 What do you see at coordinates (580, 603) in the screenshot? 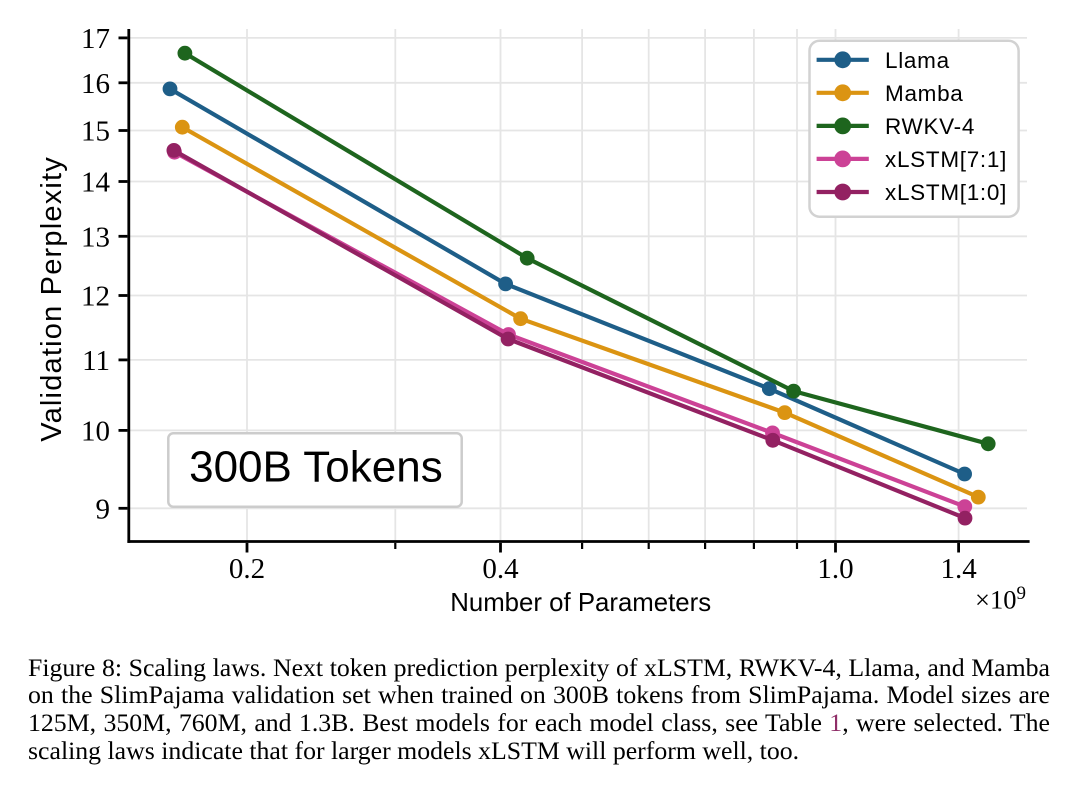
I see `svg-text: Number of Parameters` at bounding box center [580, 603].